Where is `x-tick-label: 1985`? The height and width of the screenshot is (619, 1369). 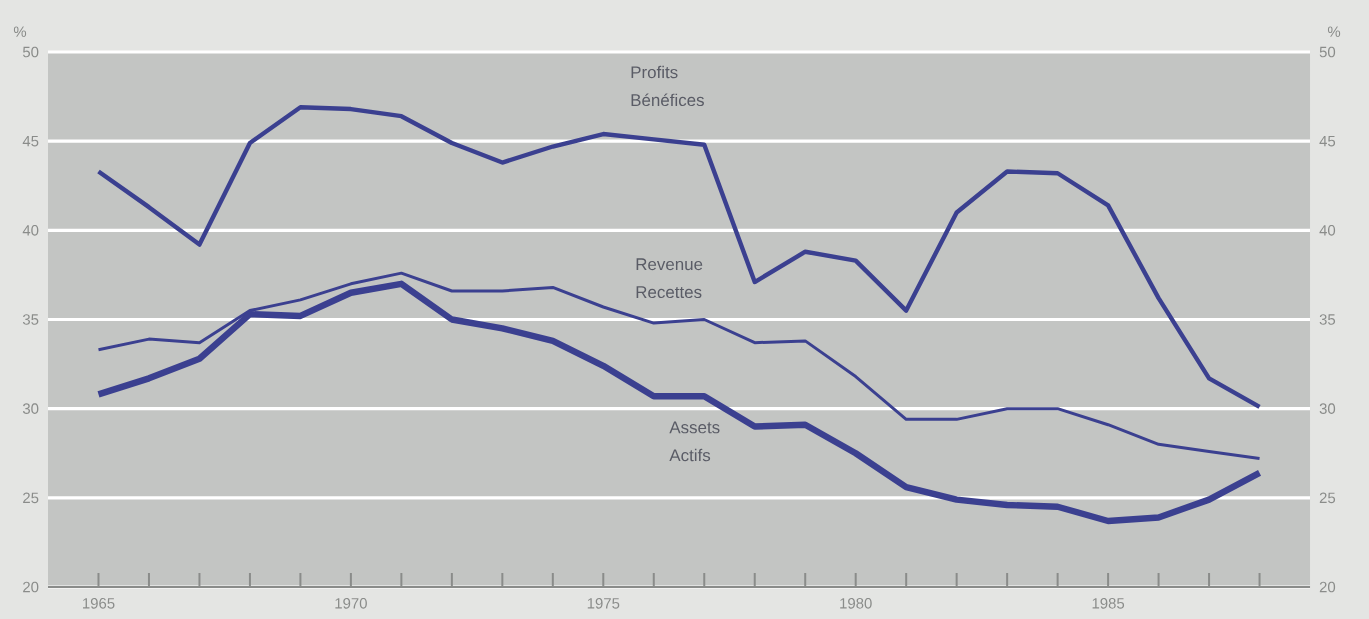
x-tick-label: 1985 is located at coordinates (1108, 603).